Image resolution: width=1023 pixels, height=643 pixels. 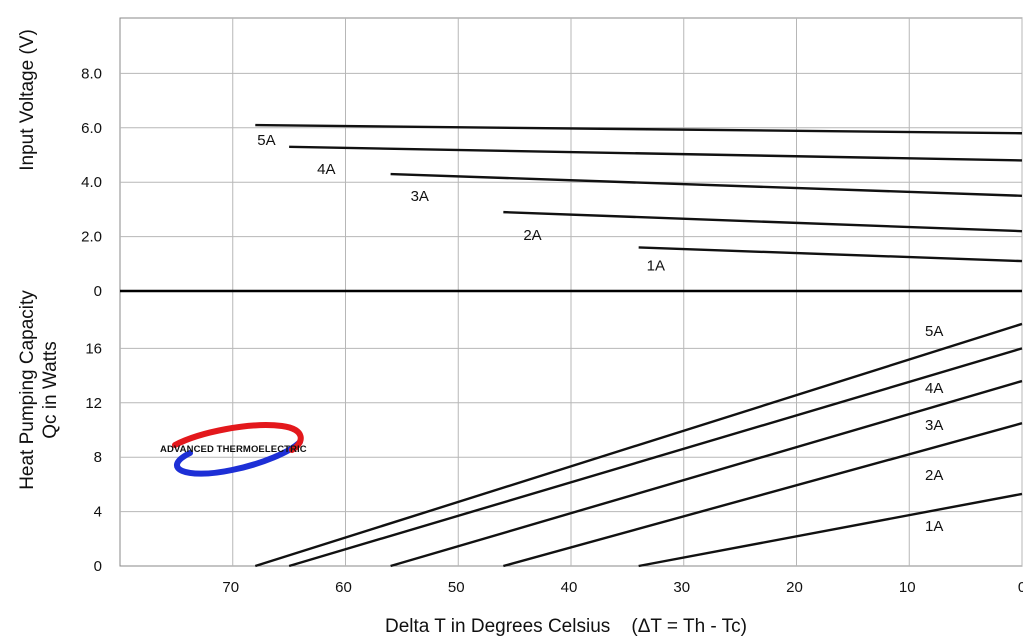 I want to click on advanced-thermoelectric-logo: ADVANCED THERMOELECTRIC, so click(x=233, y=449).